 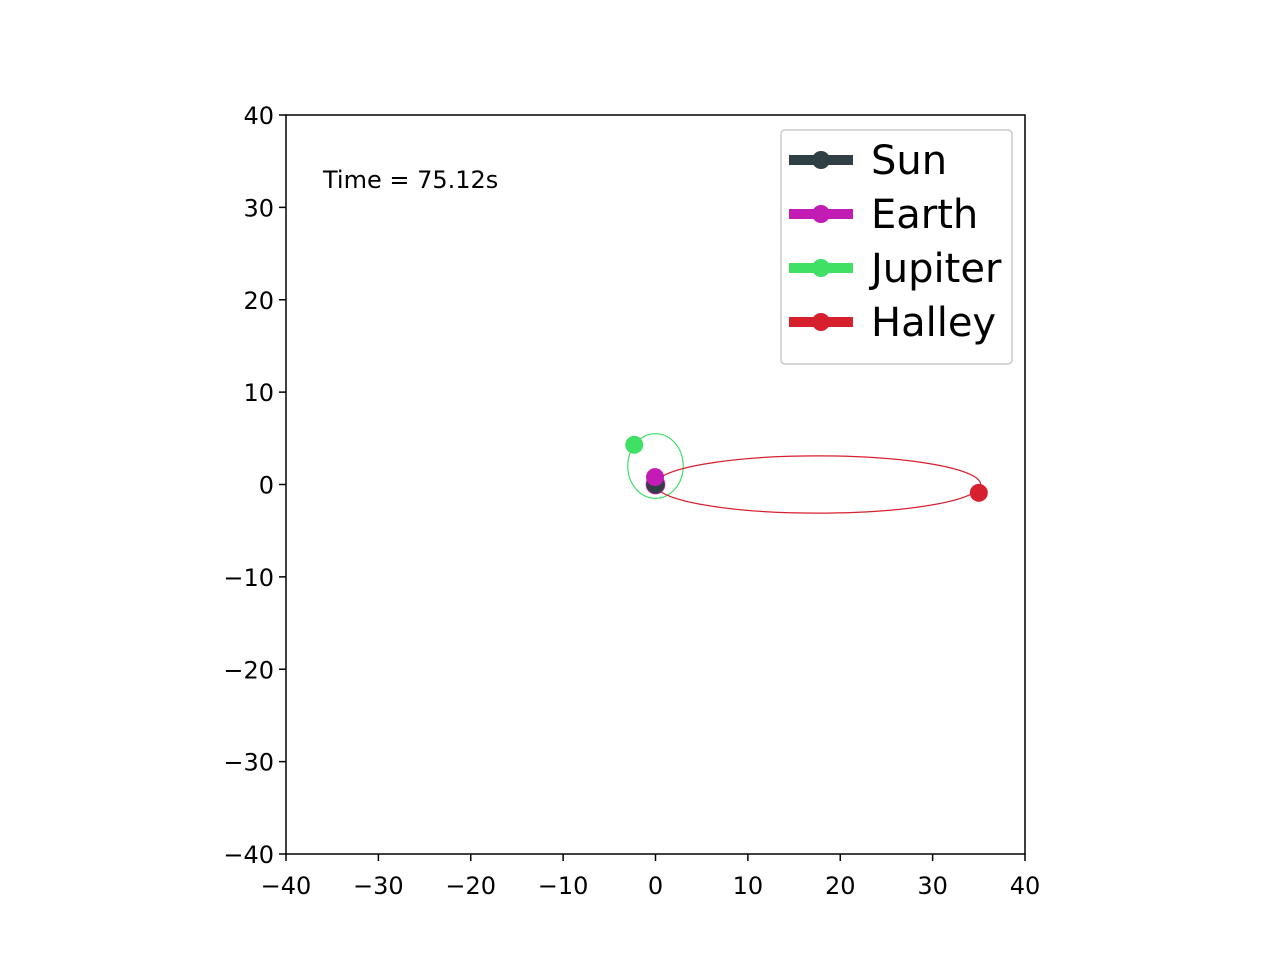 I want to click on x-axis-ticks: −40 −30 −20 −10 0 10 20 30 40, so click(x=651, y=877).